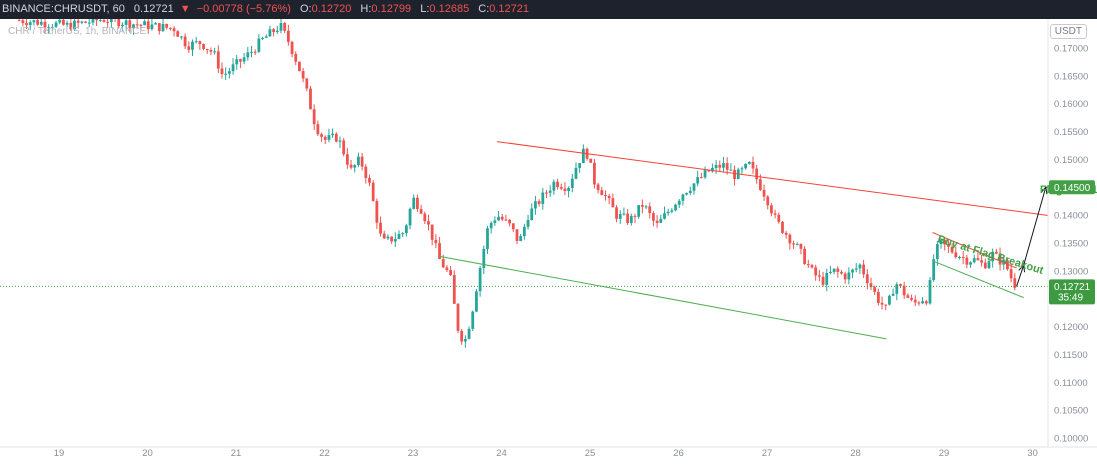  I want to click on y-tick-label: 0.13500, so click(1071, 244).